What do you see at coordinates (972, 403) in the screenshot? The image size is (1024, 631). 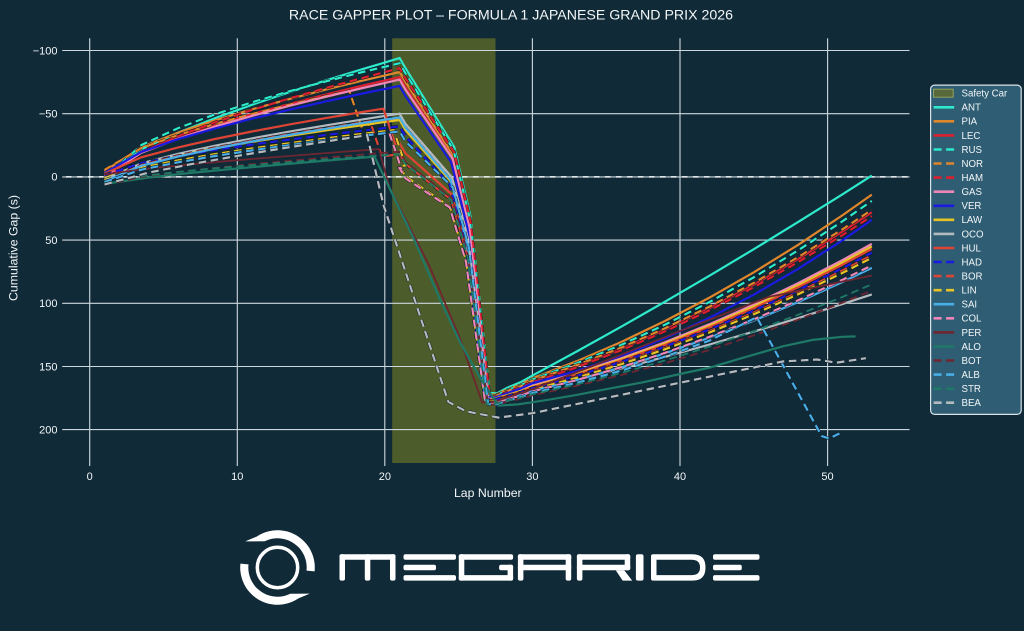 I see `svg-text: BEA` at bounding box center [972, 403].